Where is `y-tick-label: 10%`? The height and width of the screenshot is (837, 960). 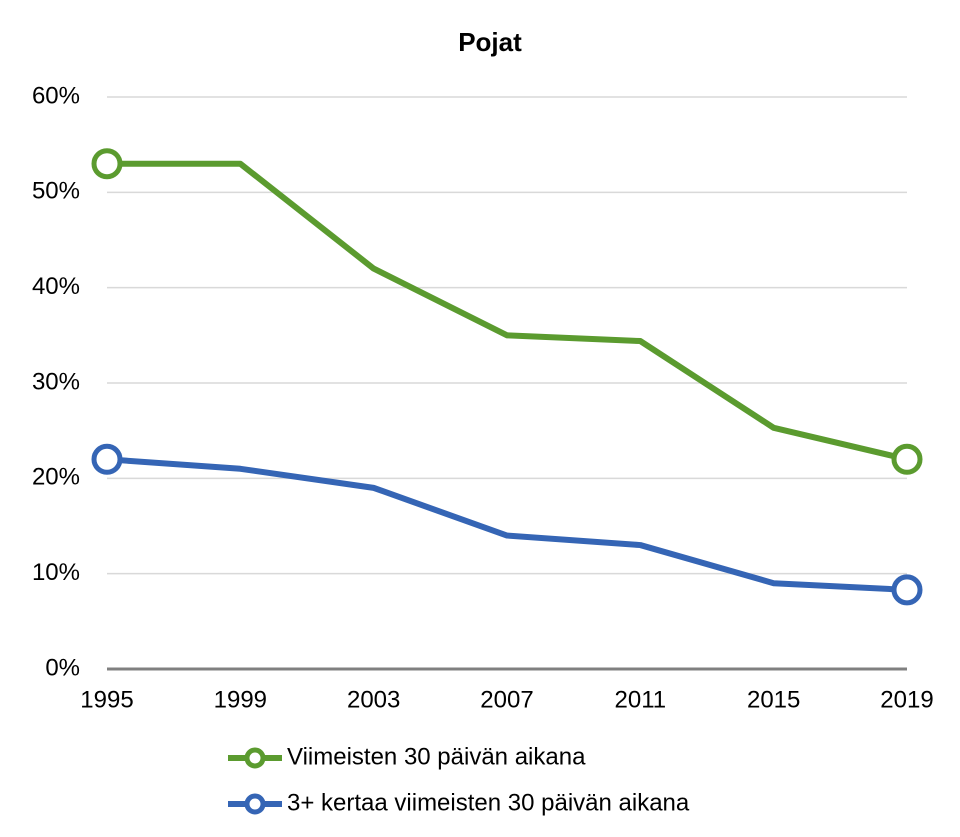 y-tick-label: 10% is located at coordinates (56, 572).